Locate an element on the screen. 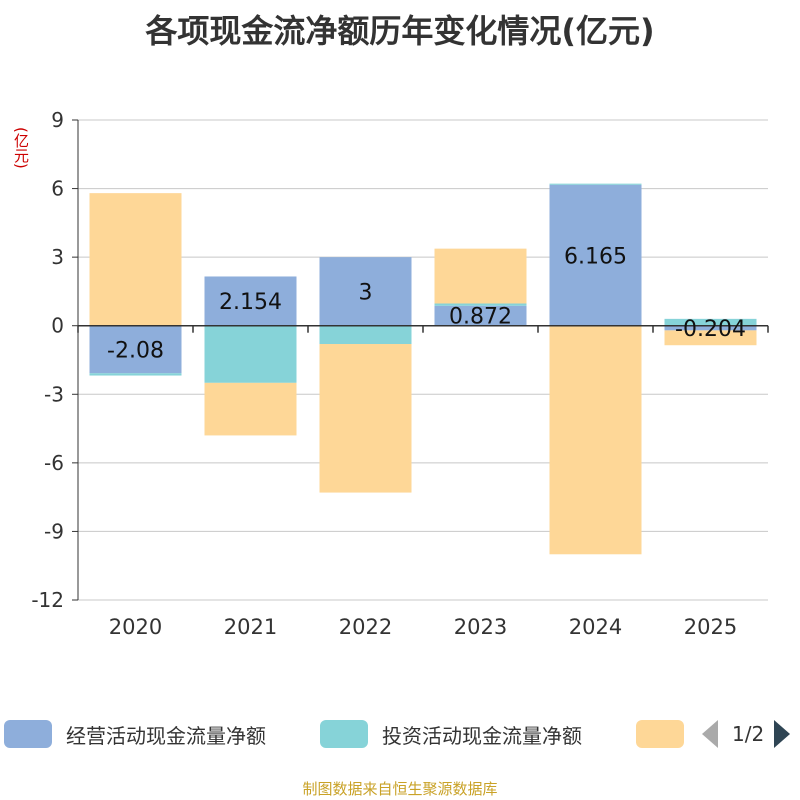  bar-operating-2020 is located at coordinates (135, 349).